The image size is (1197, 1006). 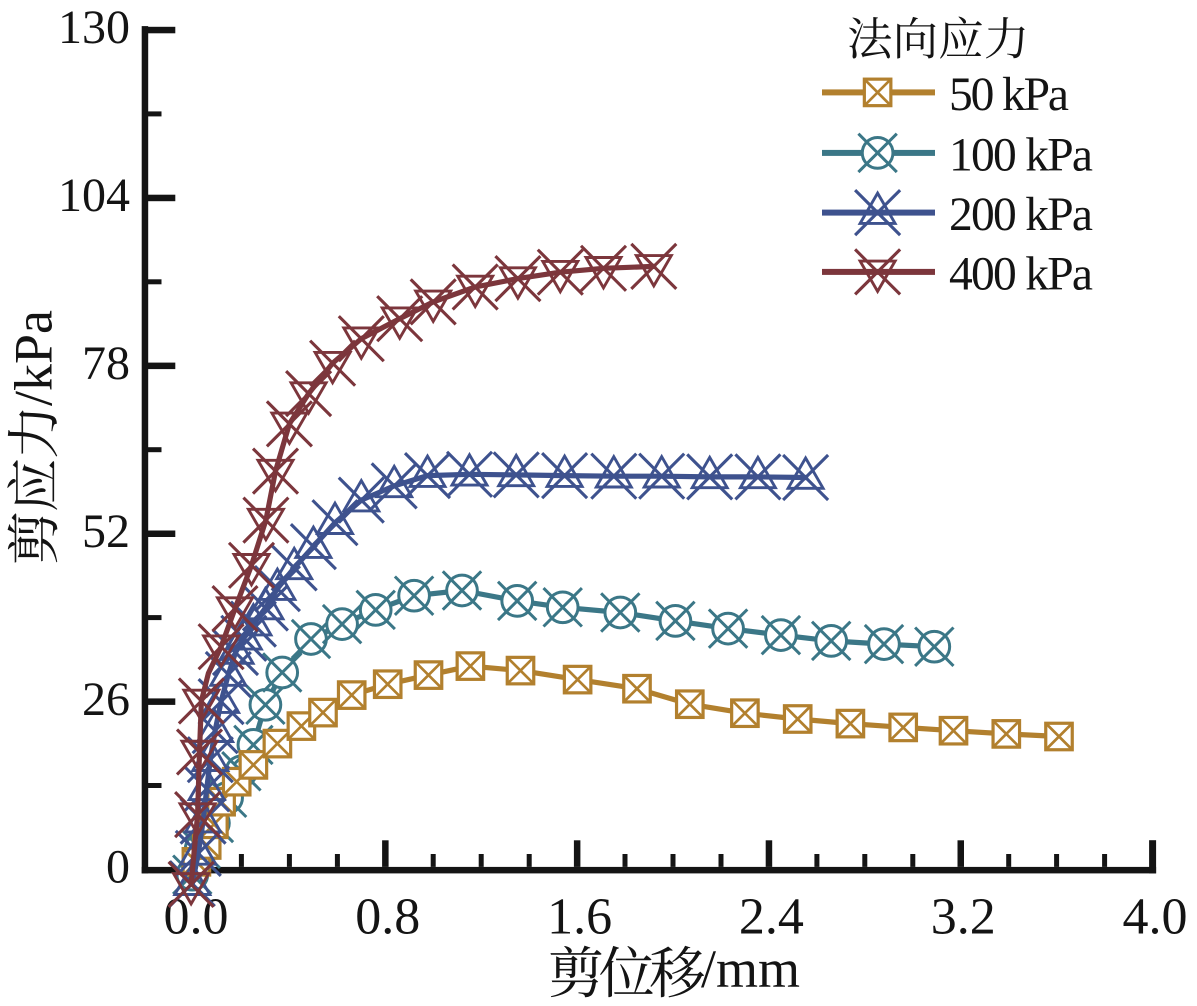 I want to click on svg-text: 4.0, so click(x=1155, y=917).